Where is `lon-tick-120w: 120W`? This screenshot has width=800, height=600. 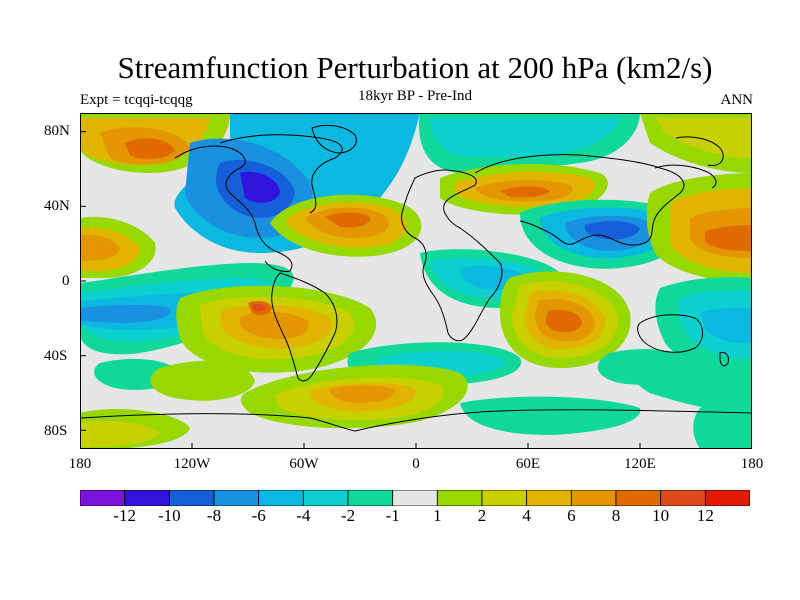
lon-tick-120w: 120W is located at coordinates (192, 464).